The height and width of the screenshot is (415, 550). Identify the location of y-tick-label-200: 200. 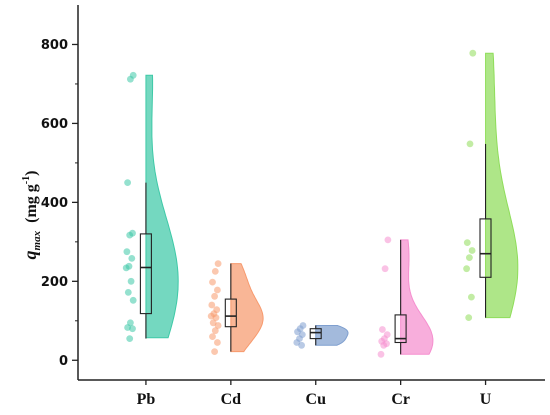
(54, 282).